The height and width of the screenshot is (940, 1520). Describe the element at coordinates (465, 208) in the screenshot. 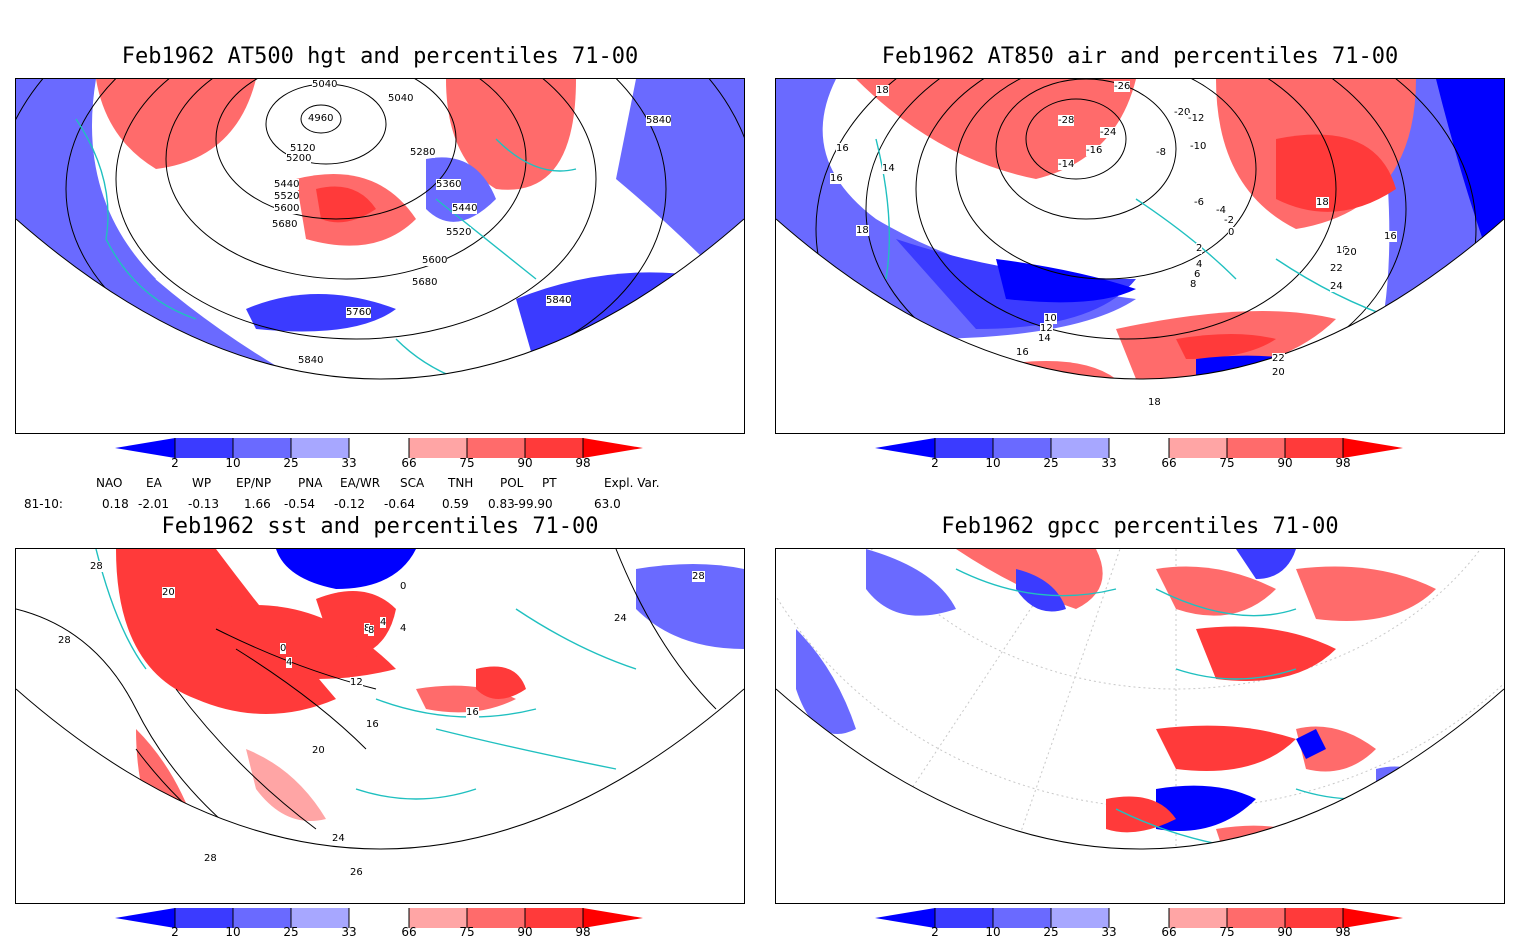

I see `contour-label: 5440` at that location.